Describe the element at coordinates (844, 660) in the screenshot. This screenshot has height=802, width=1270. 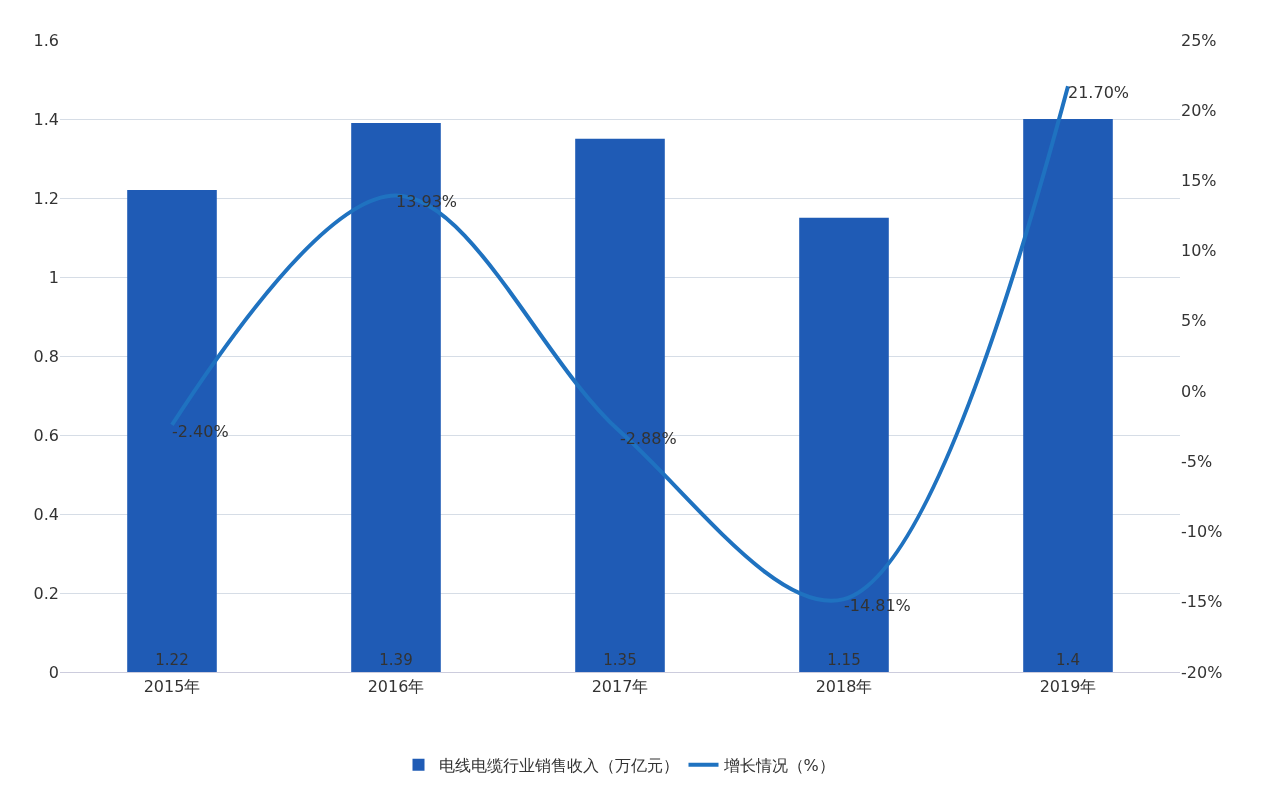
I see `data-label: 1.15` at that location.